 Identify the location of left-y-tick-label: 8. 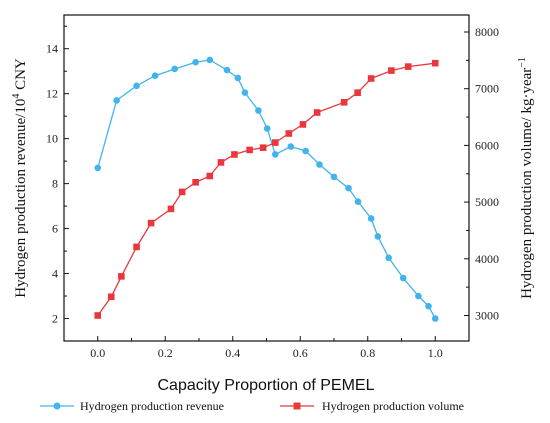
(55, 184).